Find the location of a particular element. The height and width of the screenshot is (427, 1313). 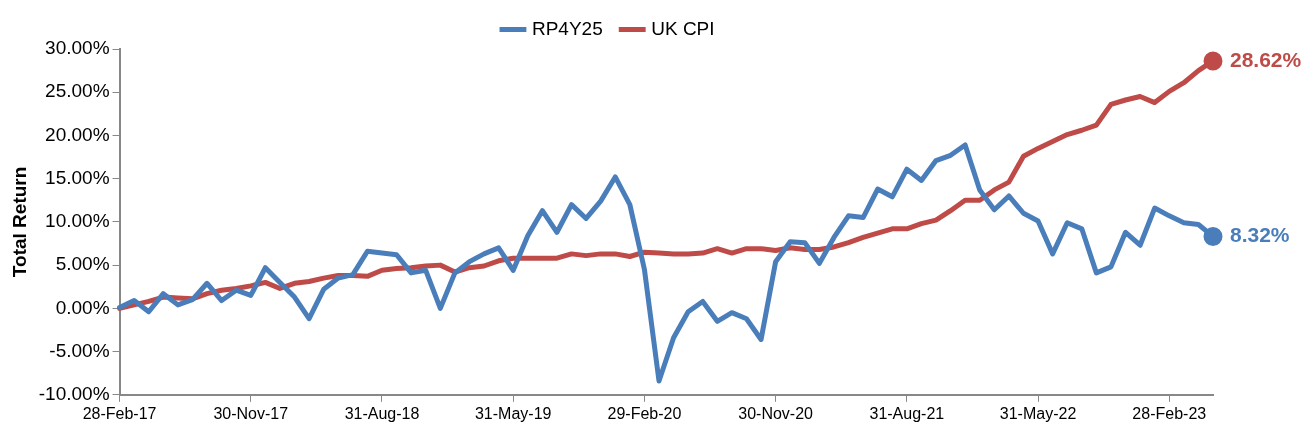

y-tick-label: 30.00% is located at coordinates (77, 48).